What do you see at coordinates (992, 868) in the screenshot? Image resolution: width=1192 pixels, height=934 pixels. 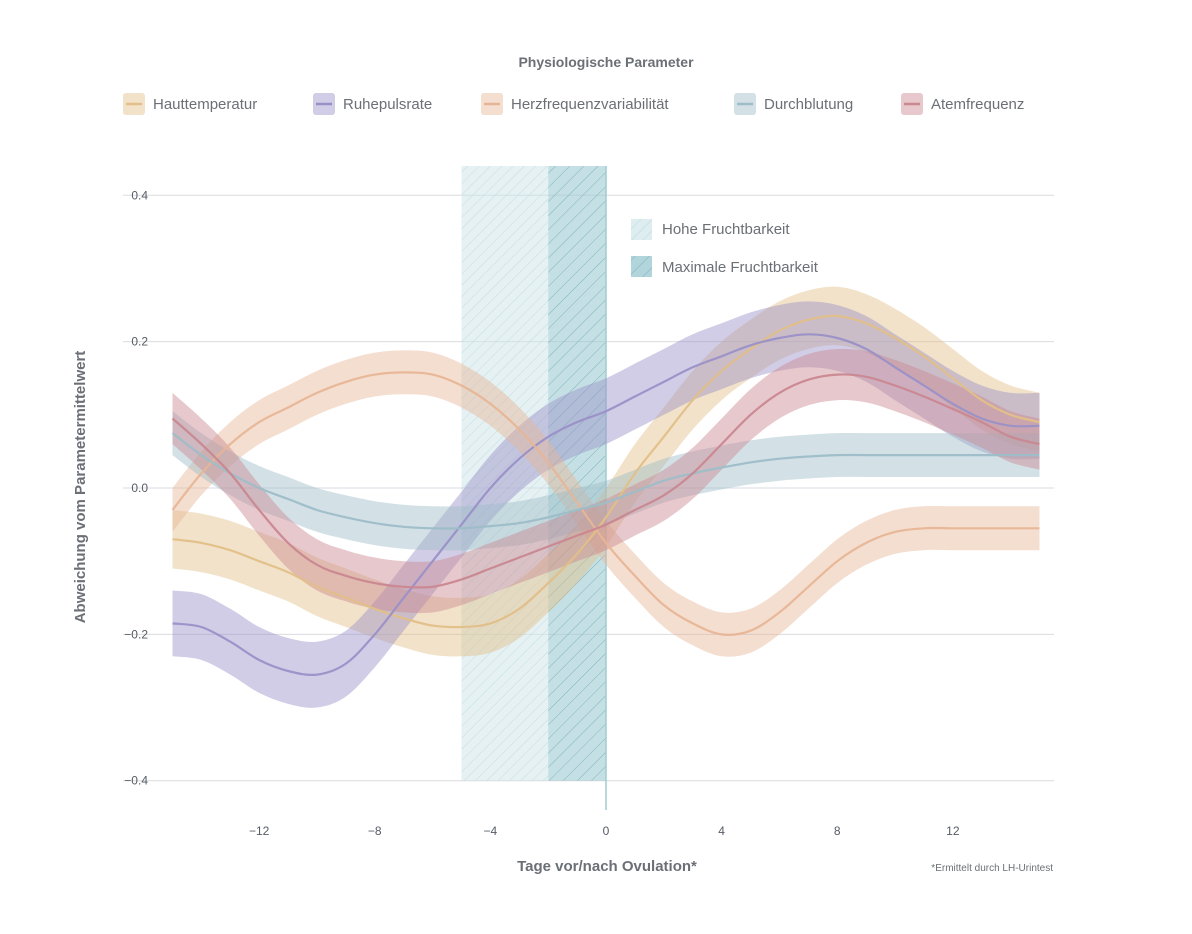 I see `footnote: *Ermittelt durch LH-Urintest` at bounding box center [992, 868].